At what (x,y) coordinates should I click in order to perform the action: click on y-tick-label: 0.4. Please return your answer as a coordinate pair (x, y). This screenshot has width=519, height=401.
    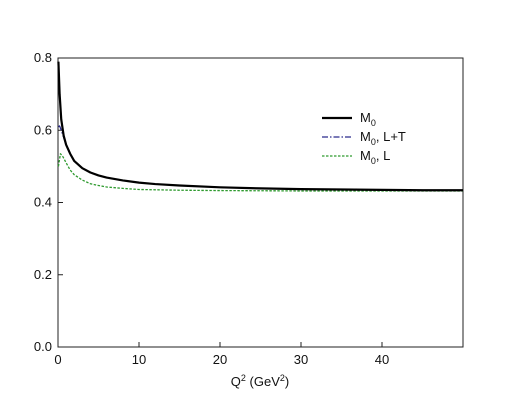
    Looking at the image, I should click on (43, 202).